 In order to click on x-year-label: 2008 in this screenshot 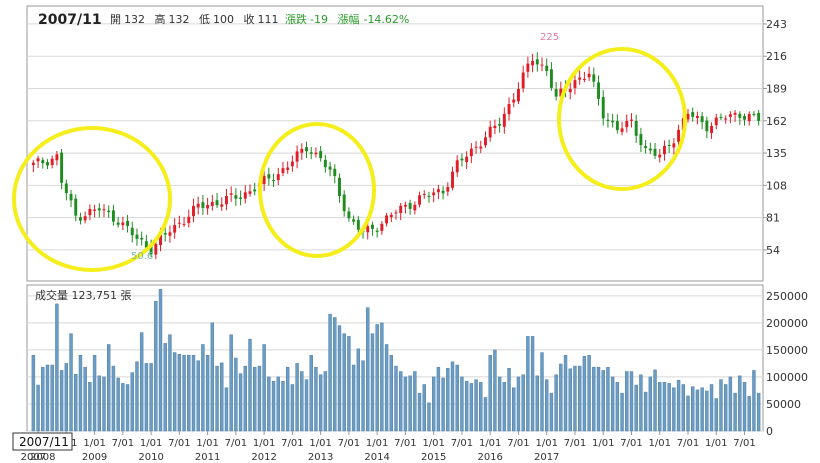, I will do `click(42, 457)`.